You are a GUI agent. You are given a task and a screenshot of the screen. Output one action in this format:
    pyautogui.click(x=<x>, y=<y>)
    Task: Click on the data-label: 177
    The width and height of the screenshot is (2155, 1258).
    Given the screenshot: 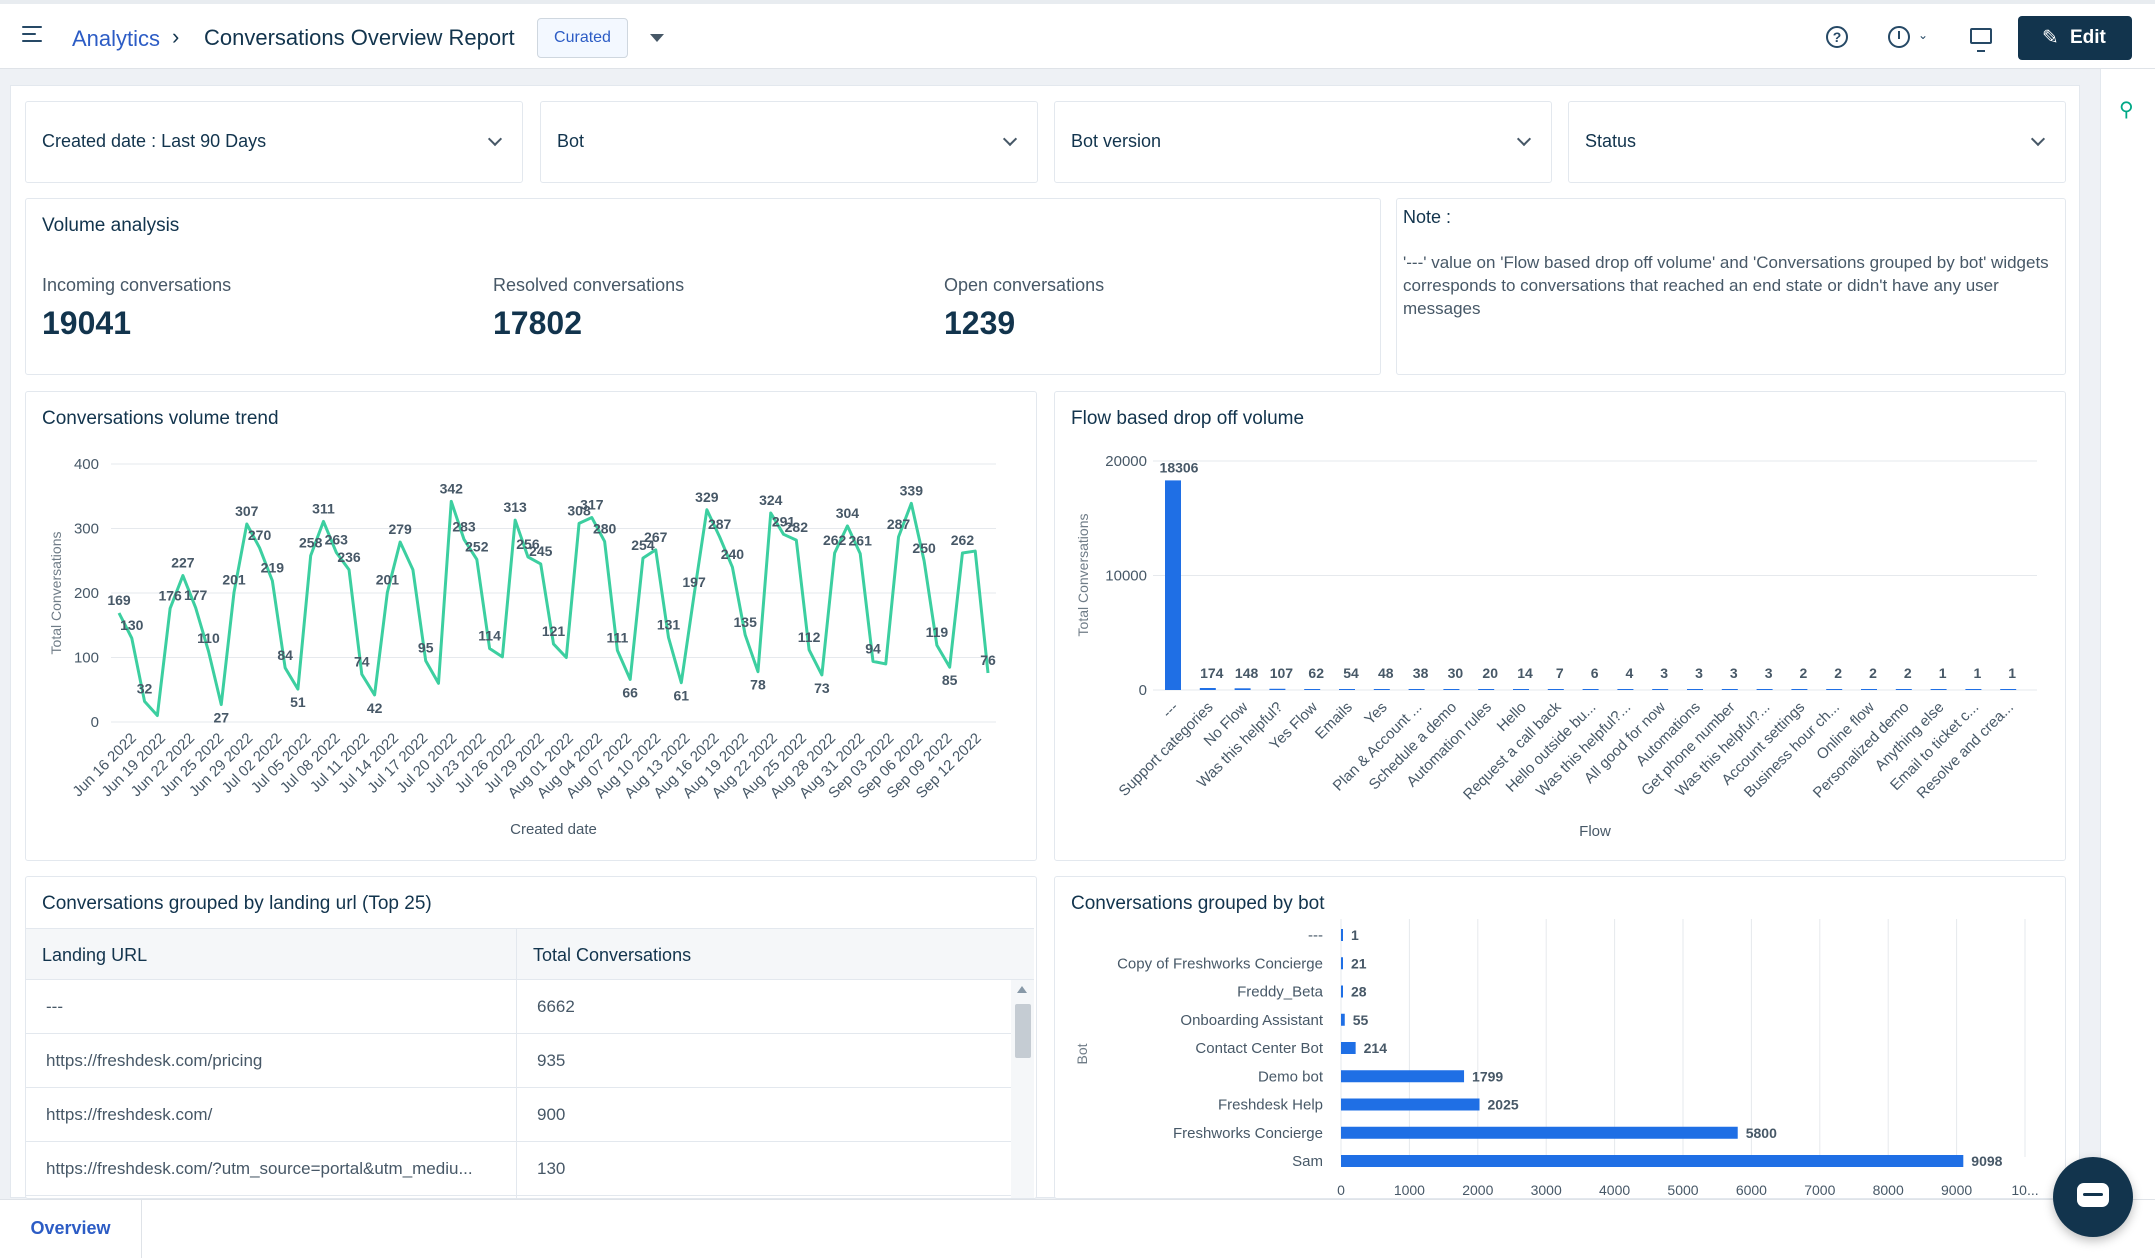 What is the action you would take?
    pyautogui.click(x=196, y=595)
    